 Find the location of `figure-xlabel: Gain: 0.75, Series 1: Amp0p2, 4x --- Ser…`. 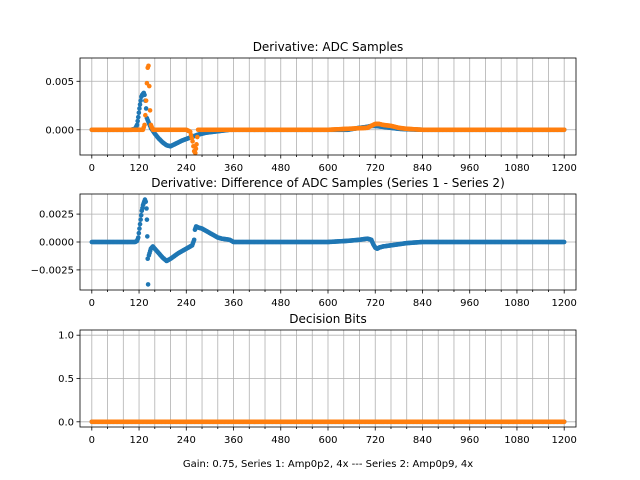

figure-xlabel: Gain: 0.75, Series 1: Amp0p2, 4x --- Ser… is located at coordinates (328, 464).